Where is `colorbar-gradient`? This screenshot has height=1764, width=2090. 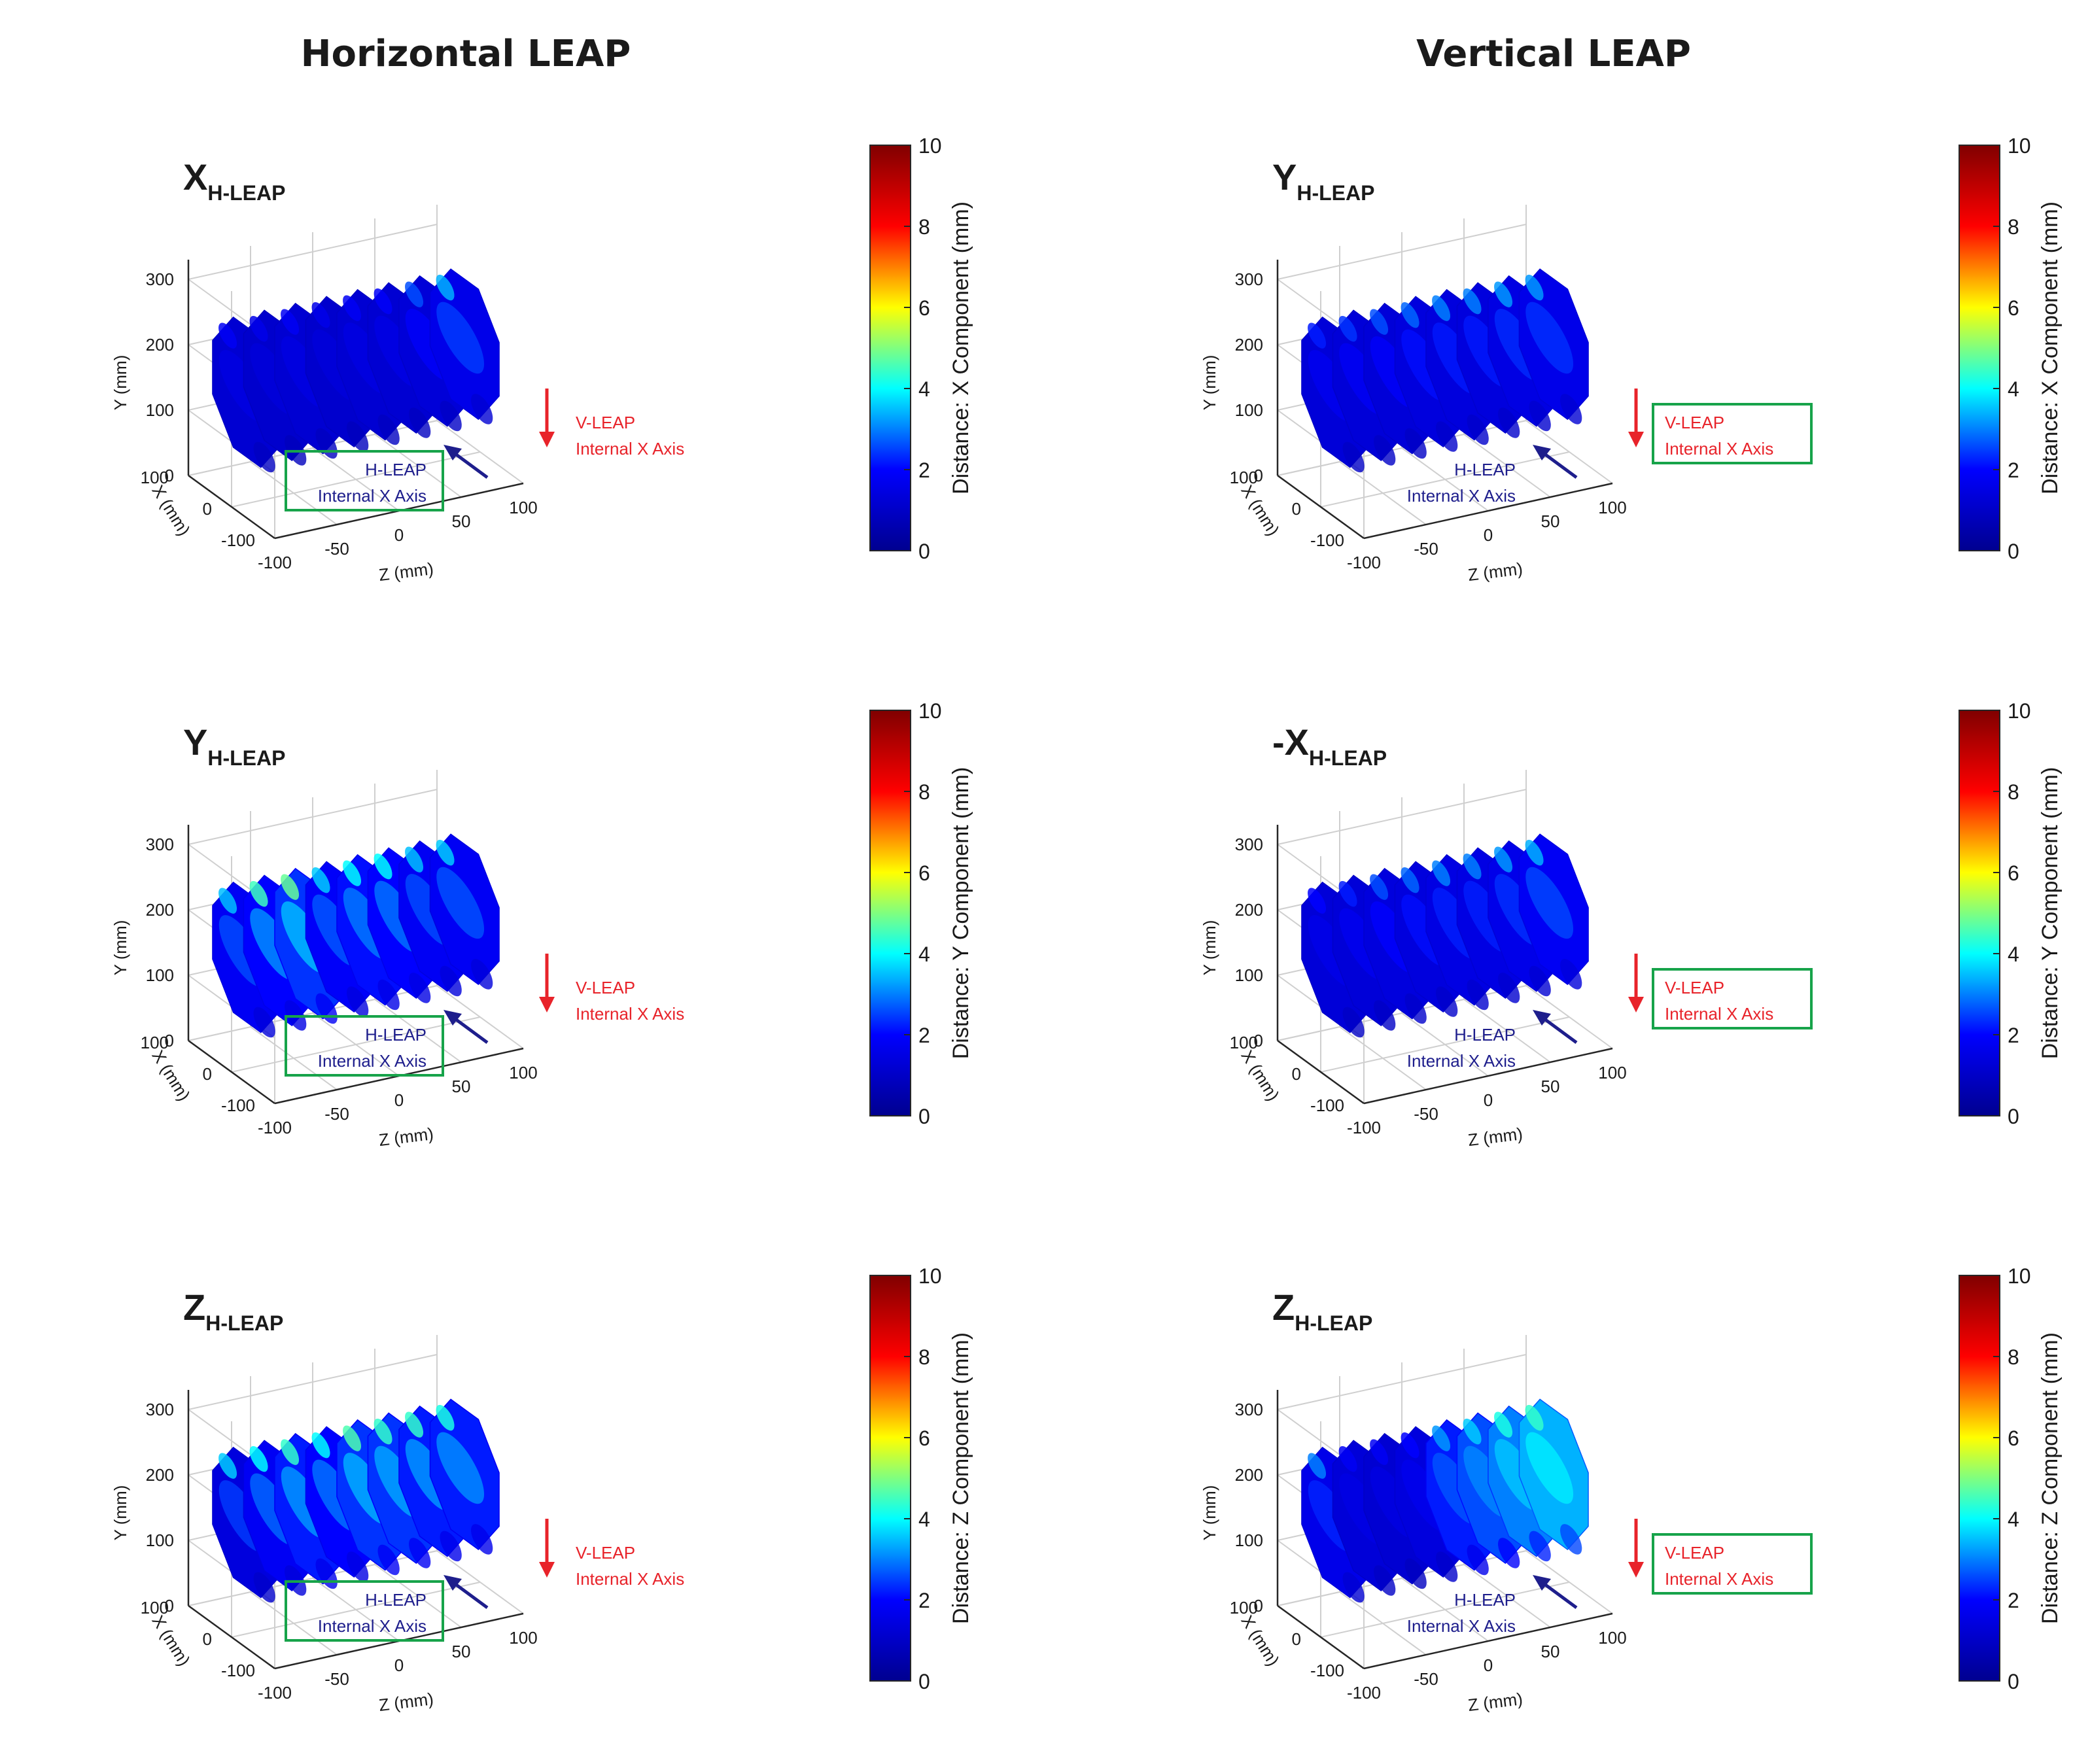 colorbar-gradient is located at coordinates (890, 1479).